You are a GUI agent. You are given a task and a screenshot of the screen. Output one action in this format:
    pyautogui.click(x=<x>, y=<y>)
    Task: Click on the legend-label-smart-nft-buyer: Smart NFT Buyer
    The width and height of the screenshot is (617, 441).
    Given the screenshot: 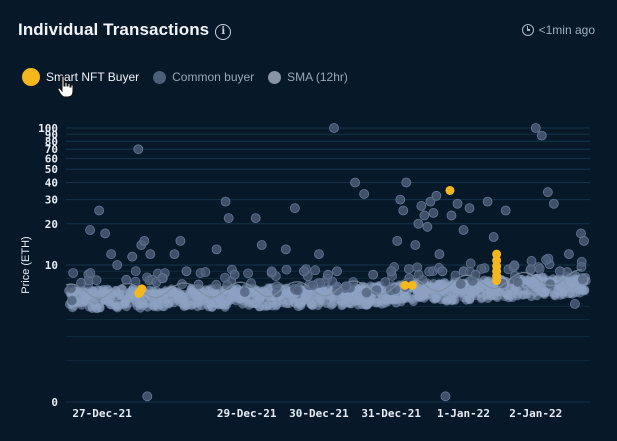 What is the action you would take?
    pyautogui.click(x=93, y=77)
    